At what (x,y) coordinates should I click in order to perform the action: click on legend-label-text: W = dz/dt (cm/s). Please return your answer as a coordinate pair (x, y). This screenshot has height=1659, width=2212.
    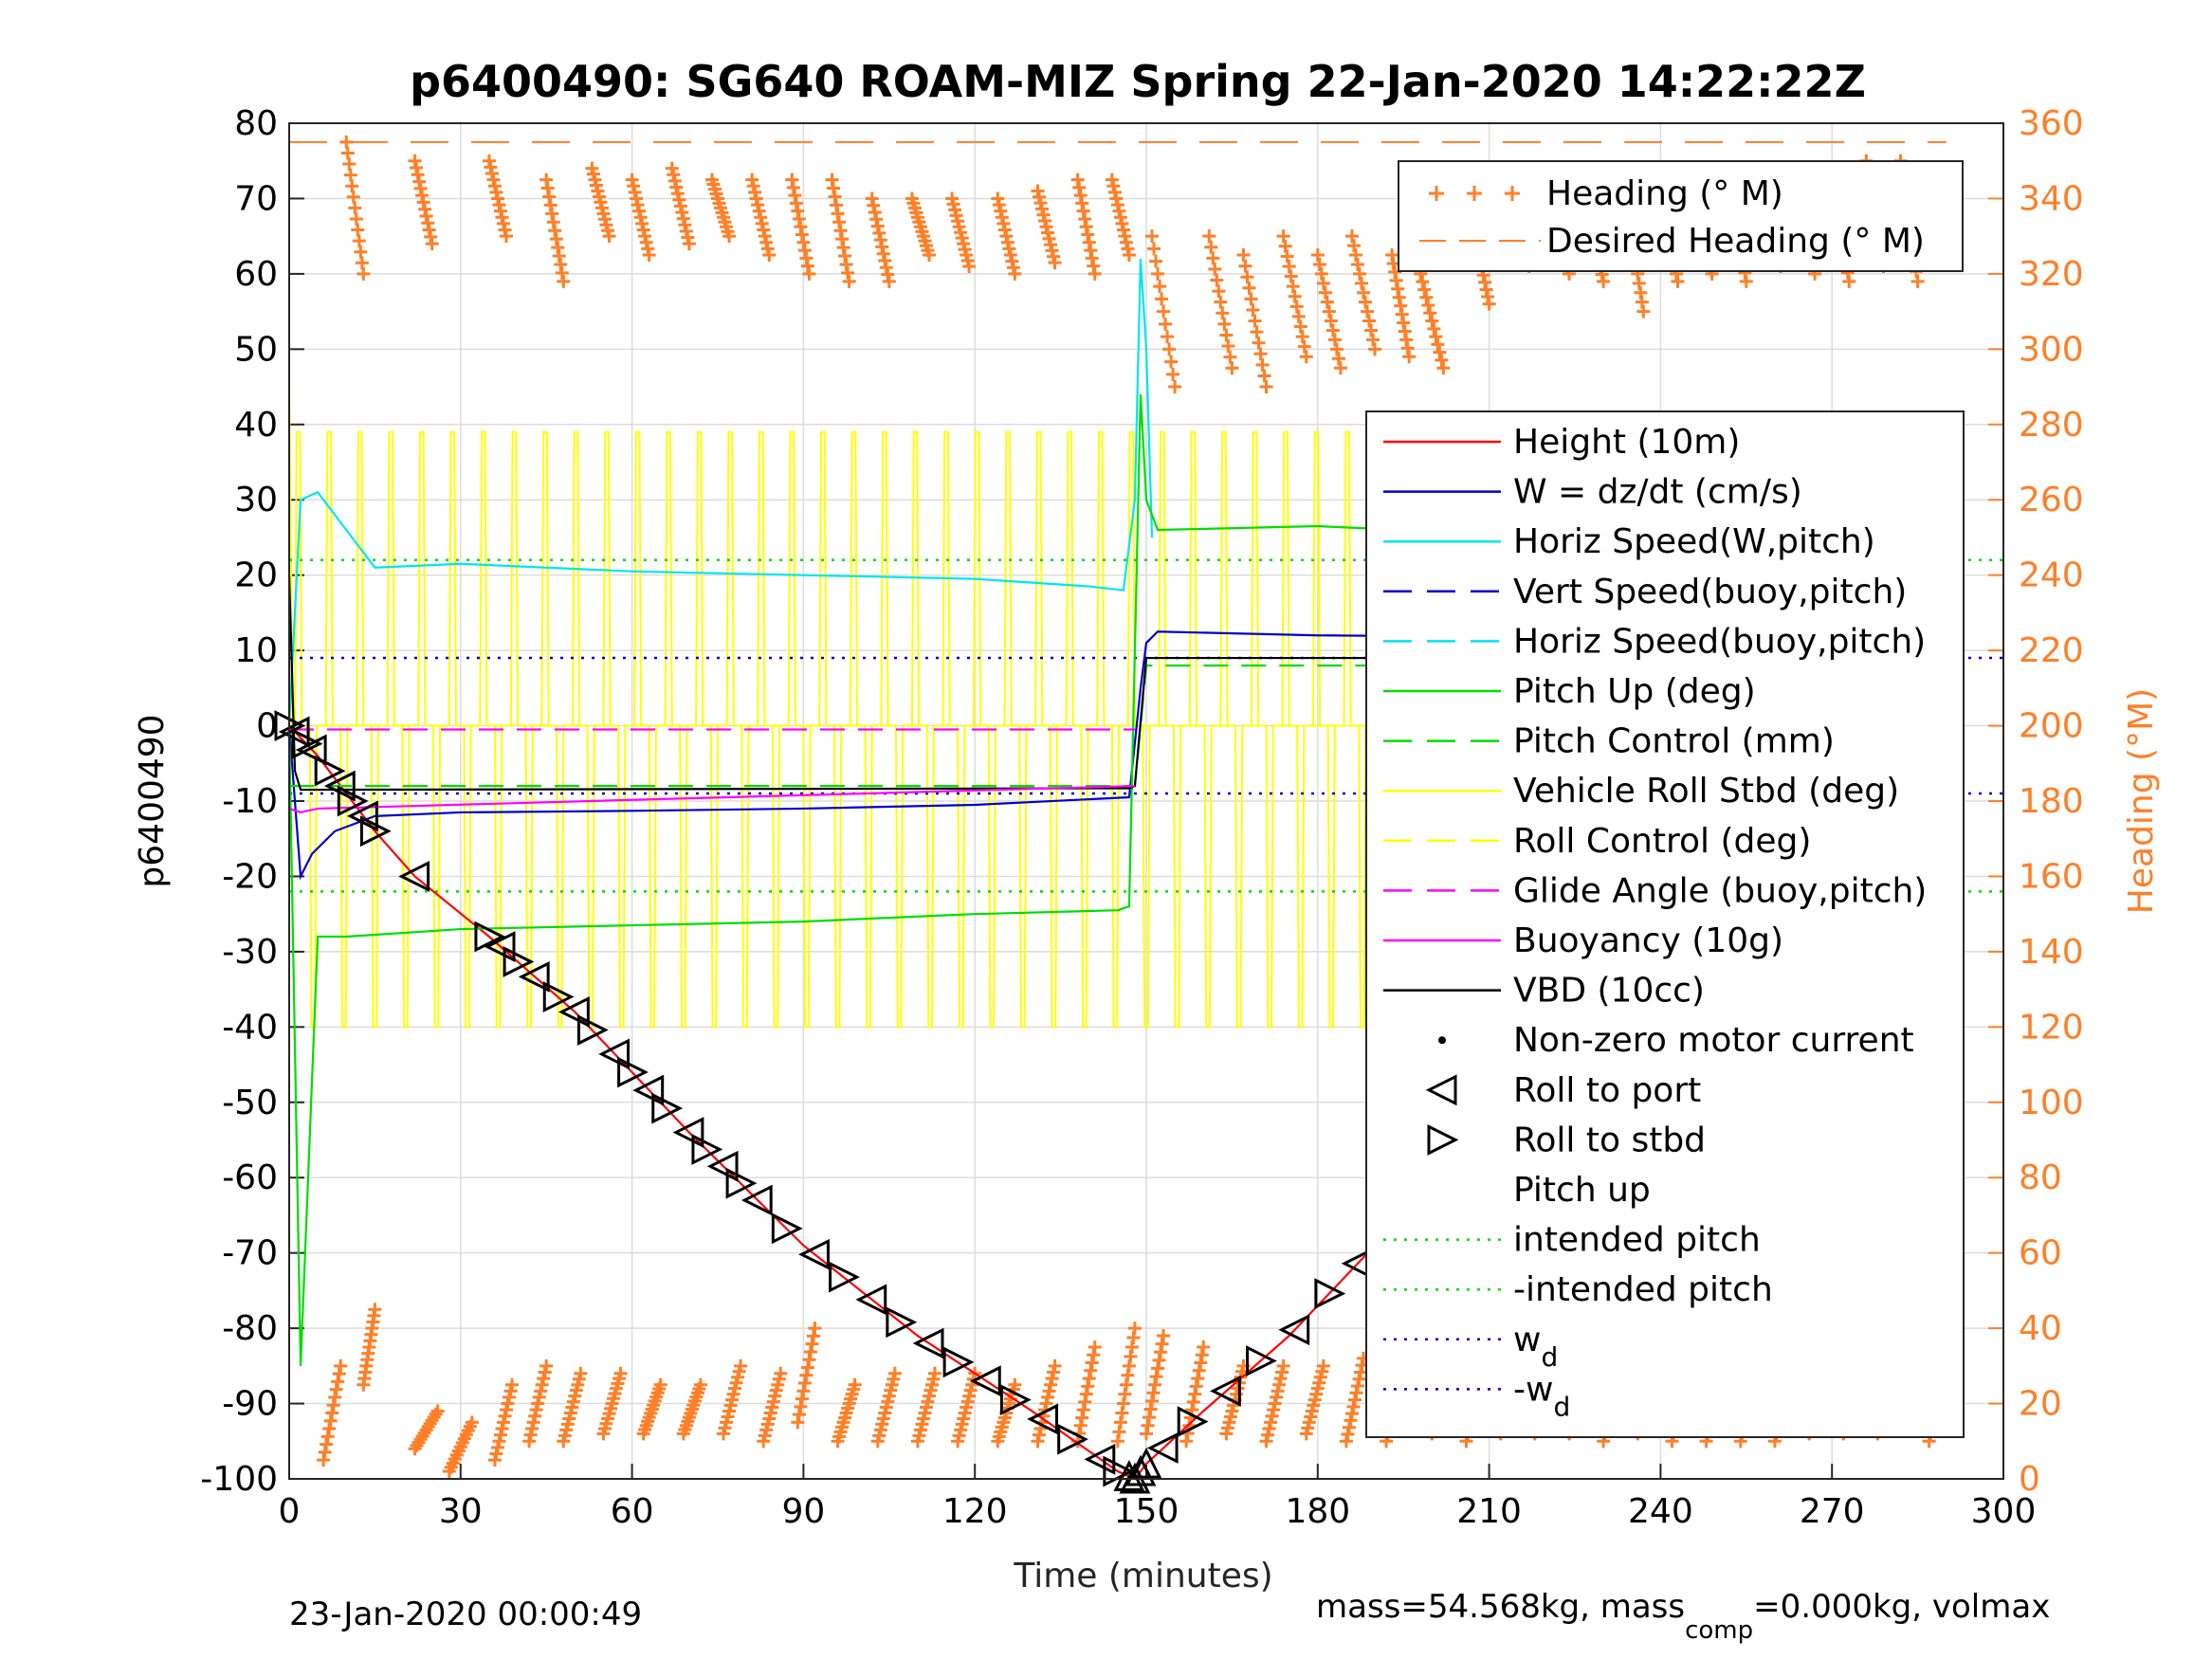
    Looking at the image, I should click on (1657, 492).